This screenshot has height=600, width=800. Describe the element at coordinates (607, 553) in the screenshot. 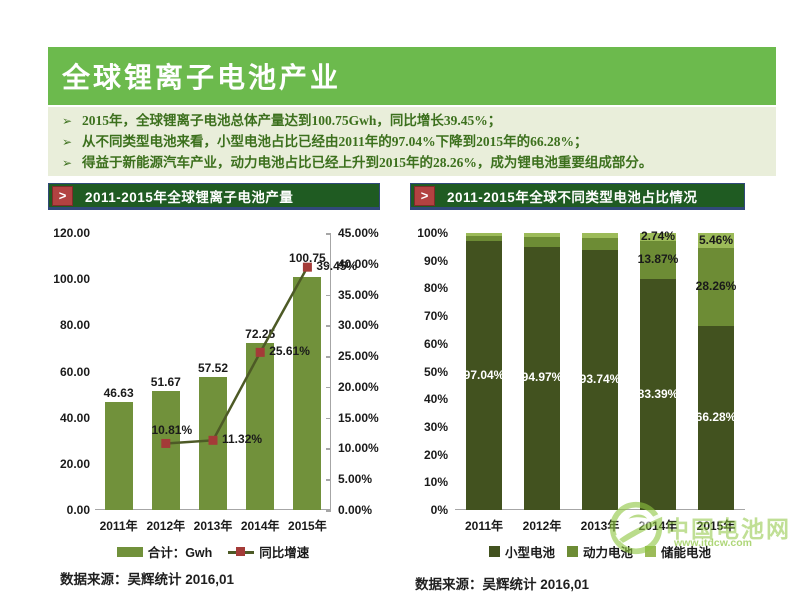

I see `legend-label: 动力电池` at that location.